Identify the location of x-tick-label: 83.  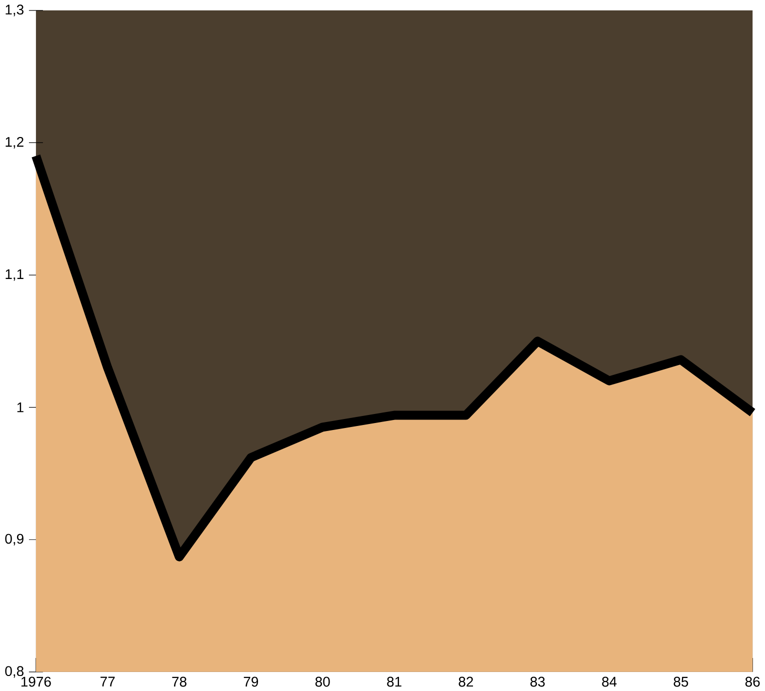
(537, 681).